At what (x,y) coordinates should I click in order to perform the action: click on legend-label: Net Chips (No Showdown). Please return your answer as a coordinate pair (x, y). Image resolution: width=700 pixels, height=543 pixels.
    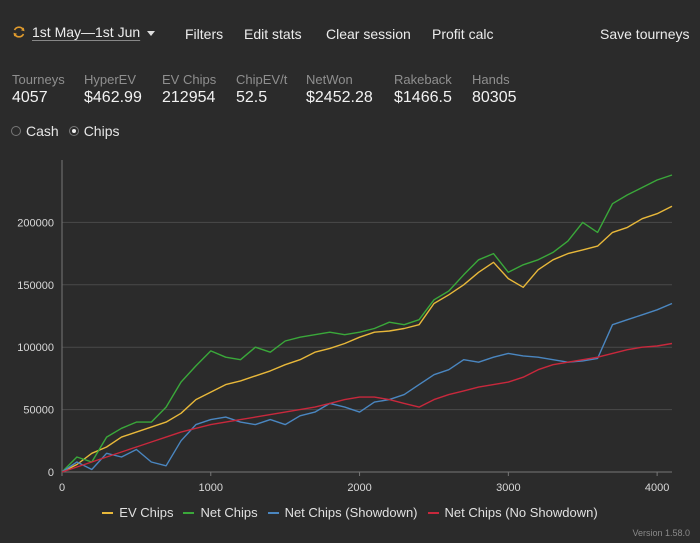
    Looking at the image, I should click on (521, 512).